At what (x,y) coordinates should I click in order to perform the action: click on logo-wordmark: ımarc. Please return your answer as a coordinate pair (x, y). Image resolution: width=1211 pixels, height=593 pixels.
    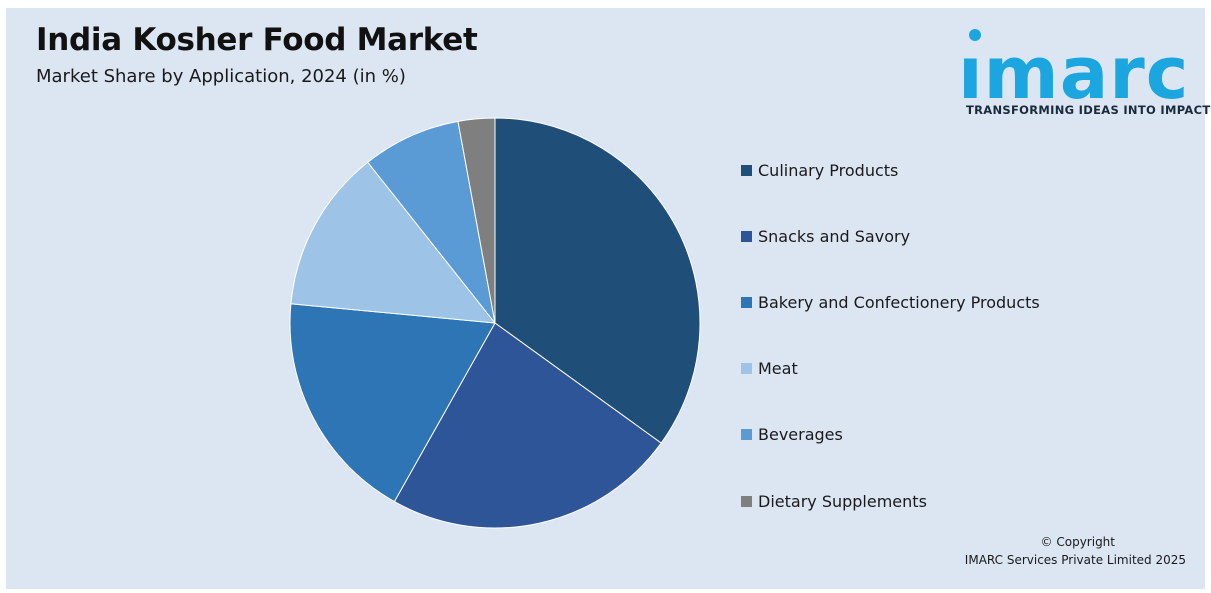
    Looking at the image, I should click on (1078, 75).